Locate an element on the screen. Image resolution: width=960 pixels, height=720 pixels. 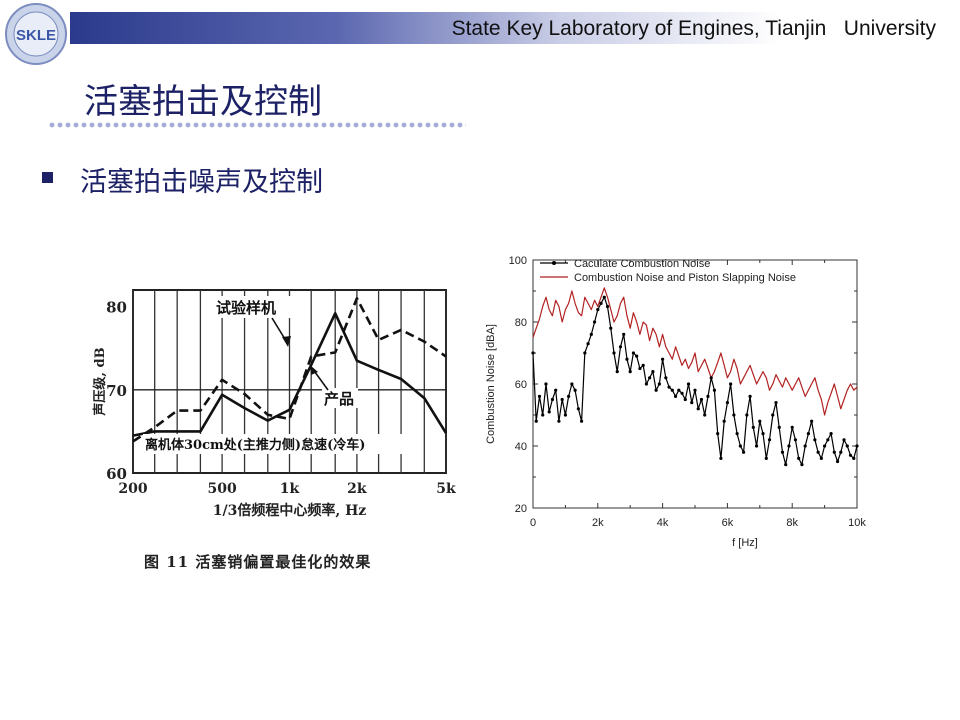
left-xlabel: 1/3倍频程中心频率, Hz is located at coordinates (290, 510).